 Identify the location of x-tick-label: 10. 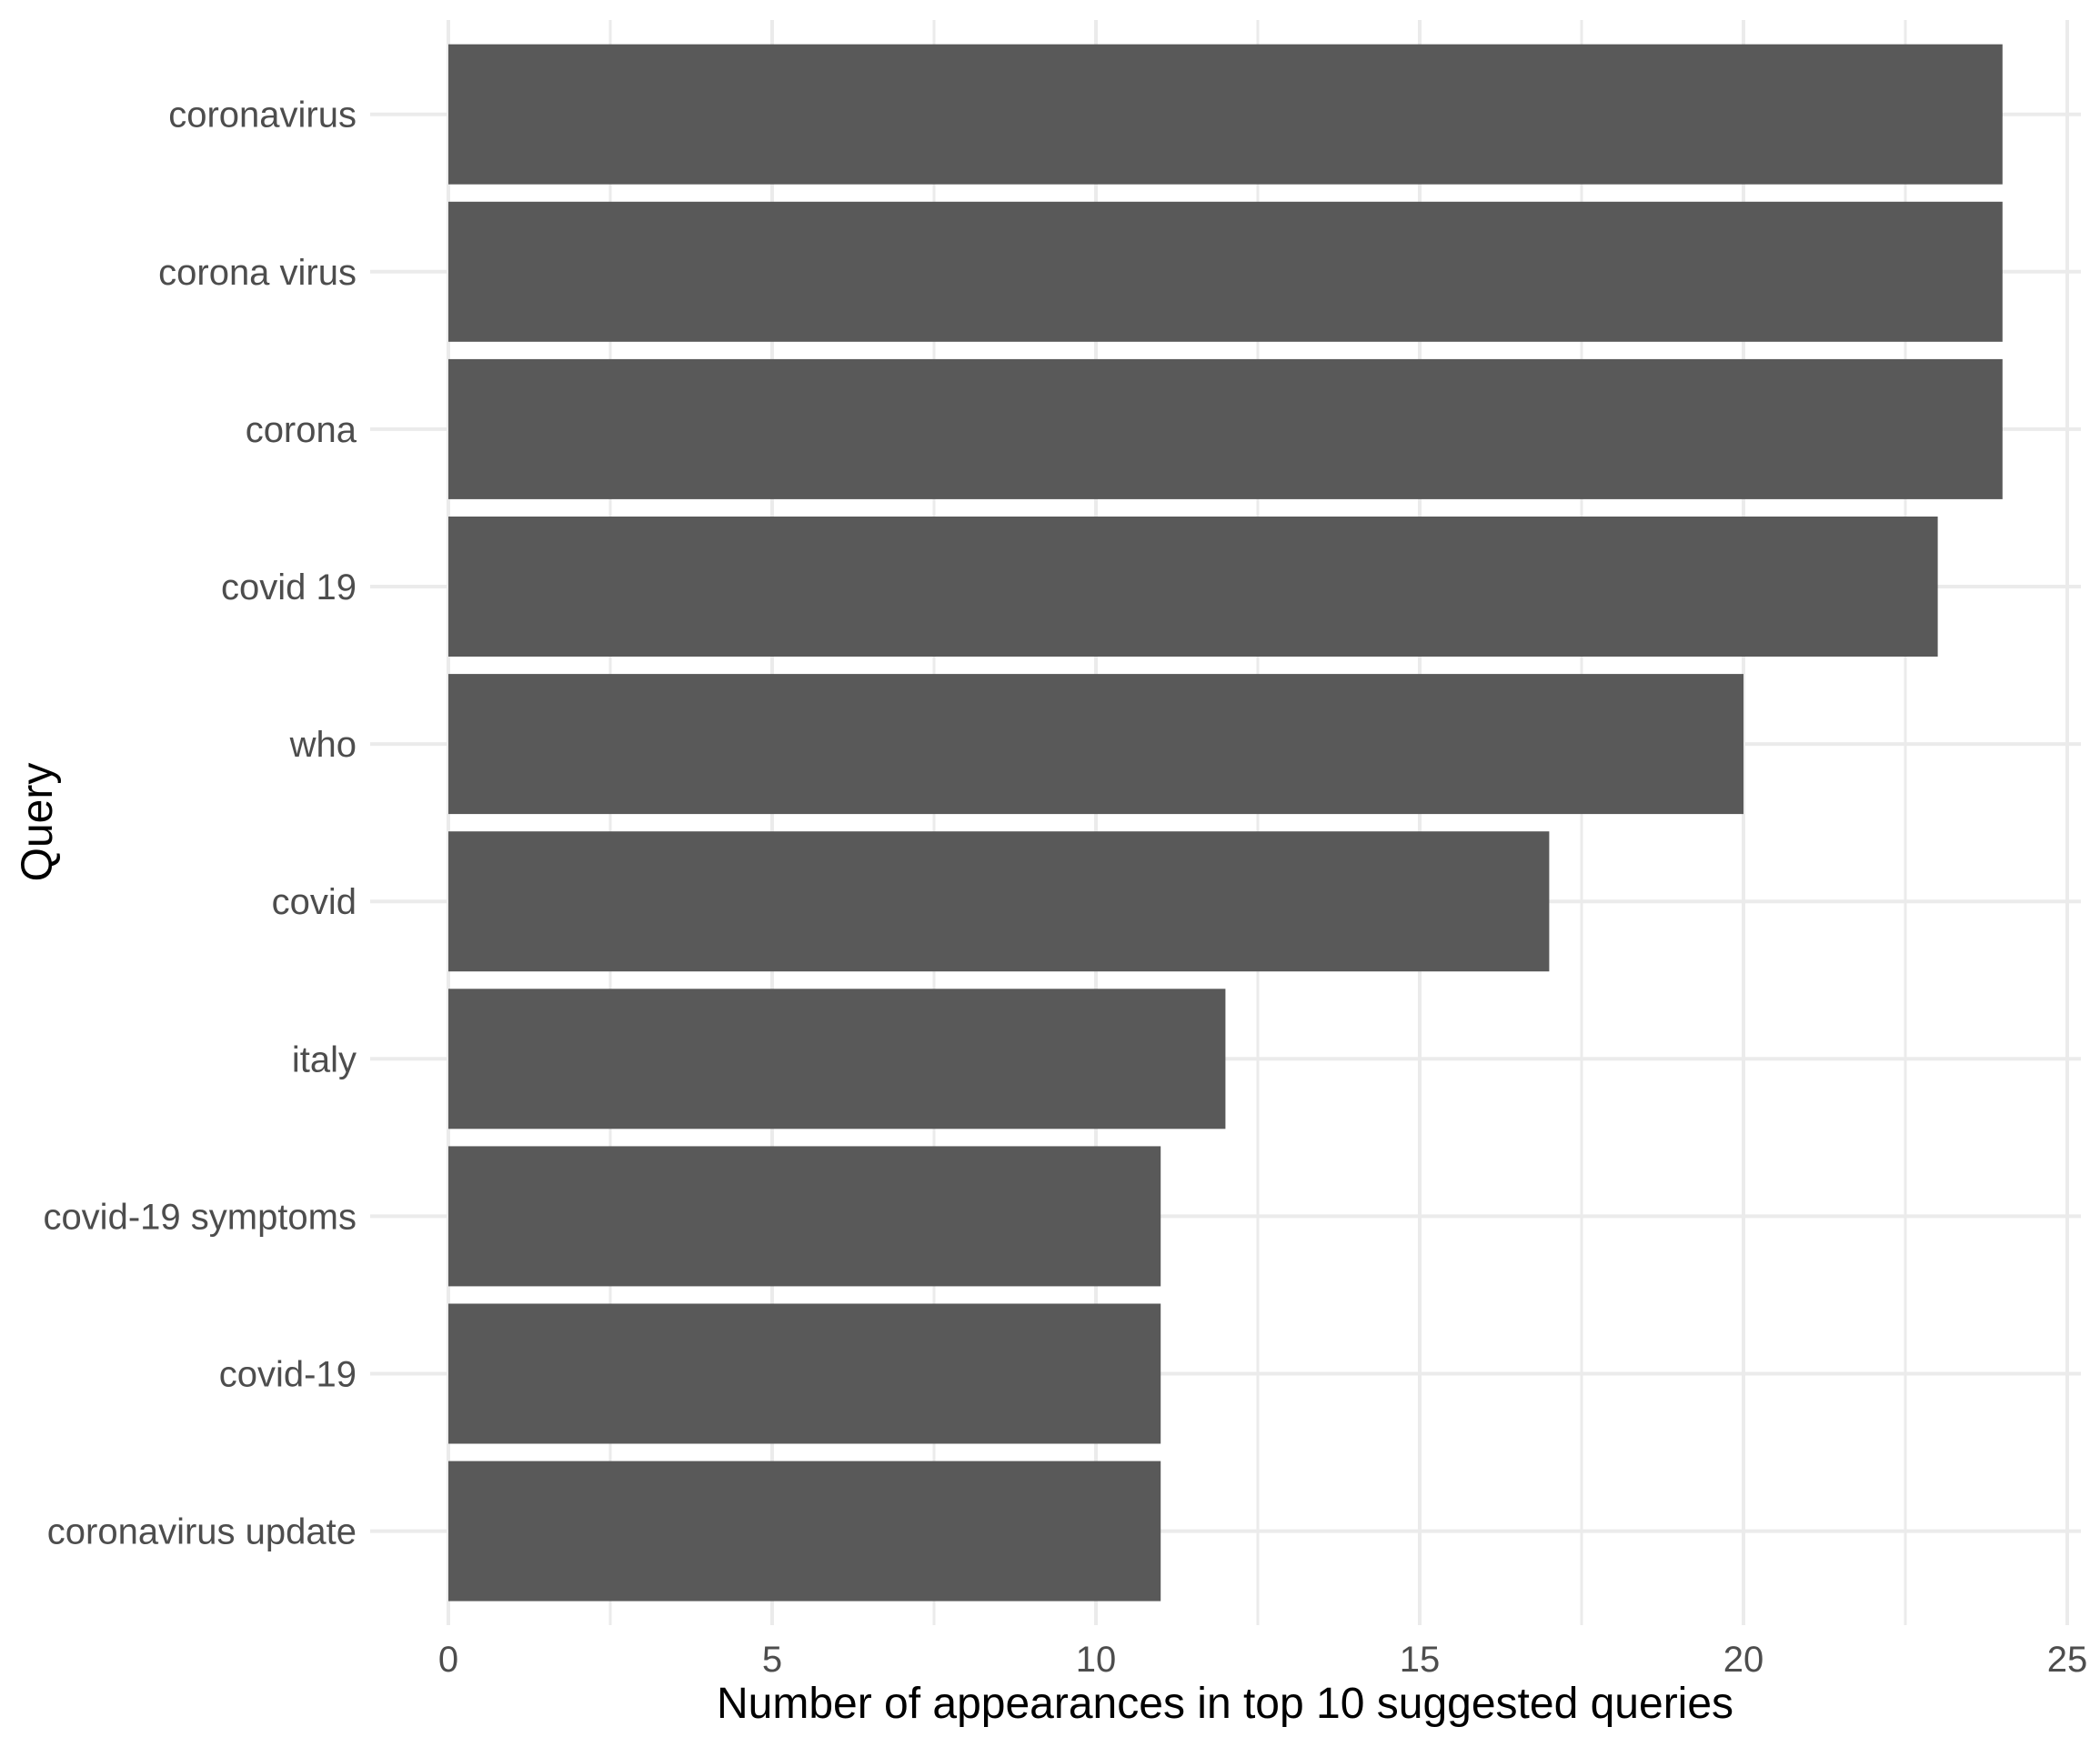
(1096, 1660).